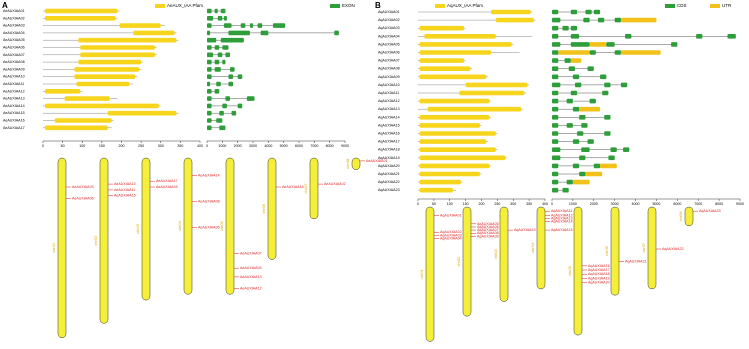 The height and width of the screenshot is (349, 749). What do you see at coordinates (251, 288) in the screenshot?
I see `locus-label: AeAUXIAA12` at bounding box center [251, 288].